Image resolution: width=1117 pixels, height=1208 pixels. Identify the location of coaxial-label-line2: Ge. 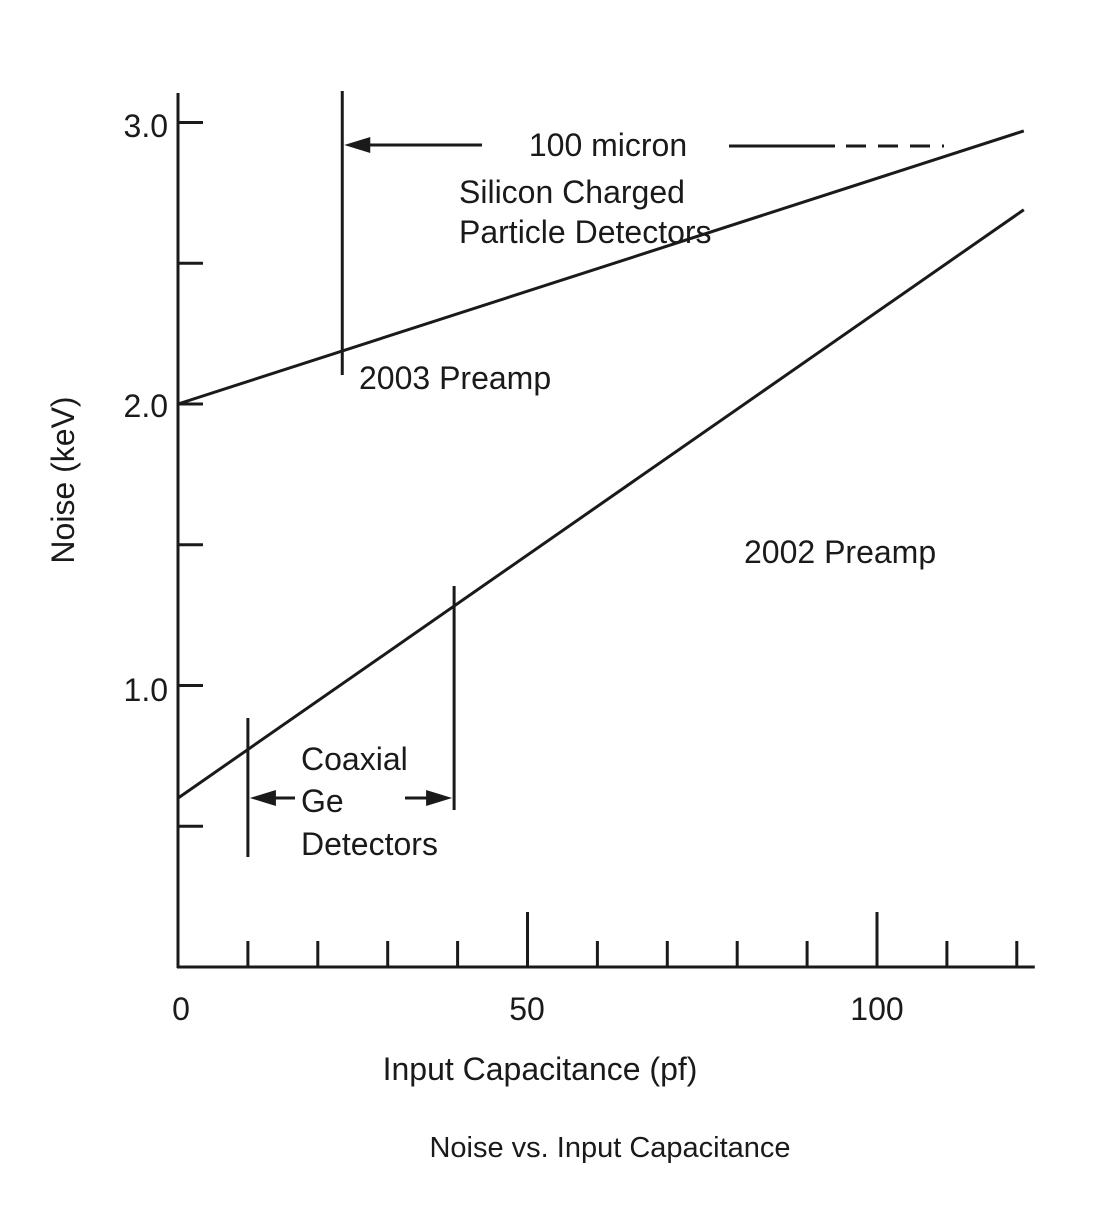
(322, 801).